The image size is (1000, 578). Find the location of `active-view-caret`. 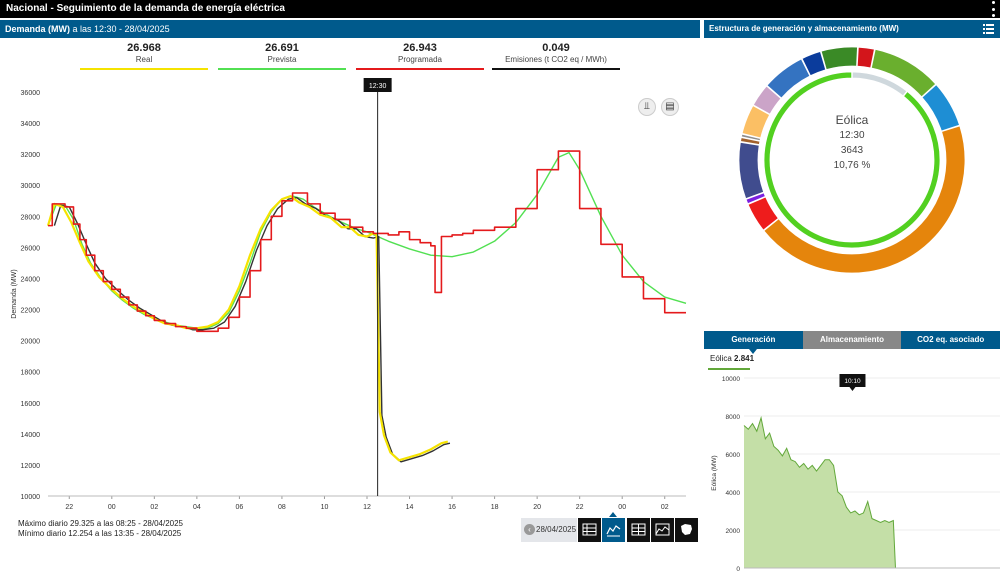

active-view-caret is located at coordinates (613, 514).